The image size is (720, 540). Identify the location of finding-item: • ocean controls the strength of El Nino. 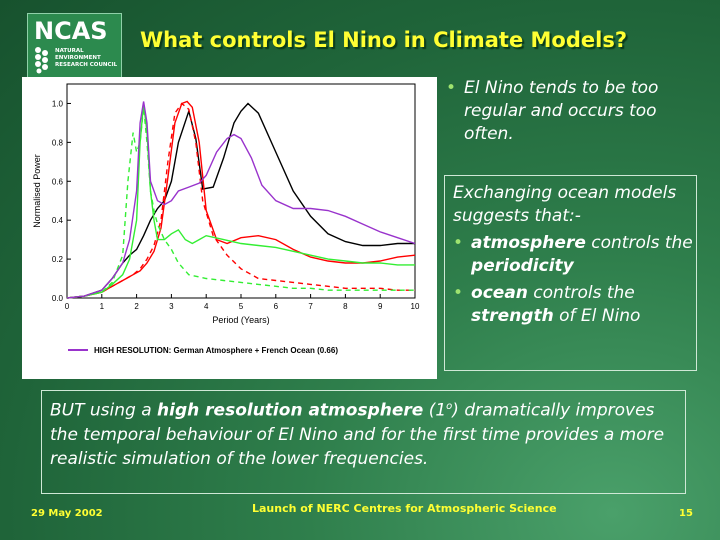
(547, 304).